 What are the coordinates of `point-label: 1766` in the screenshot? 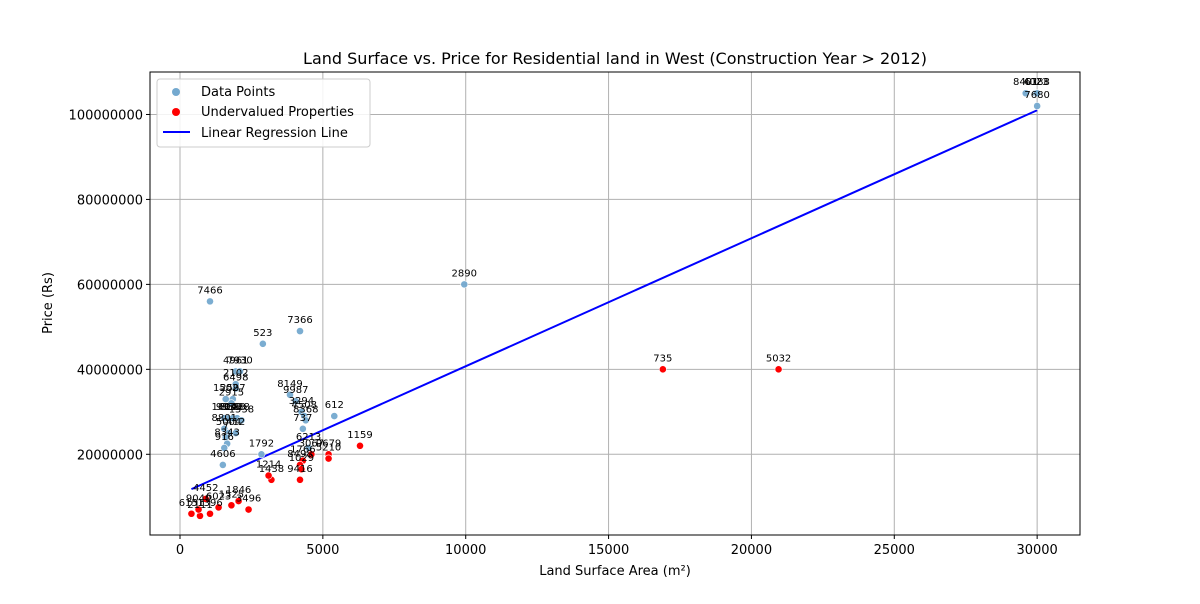 It's located at (302, 450).